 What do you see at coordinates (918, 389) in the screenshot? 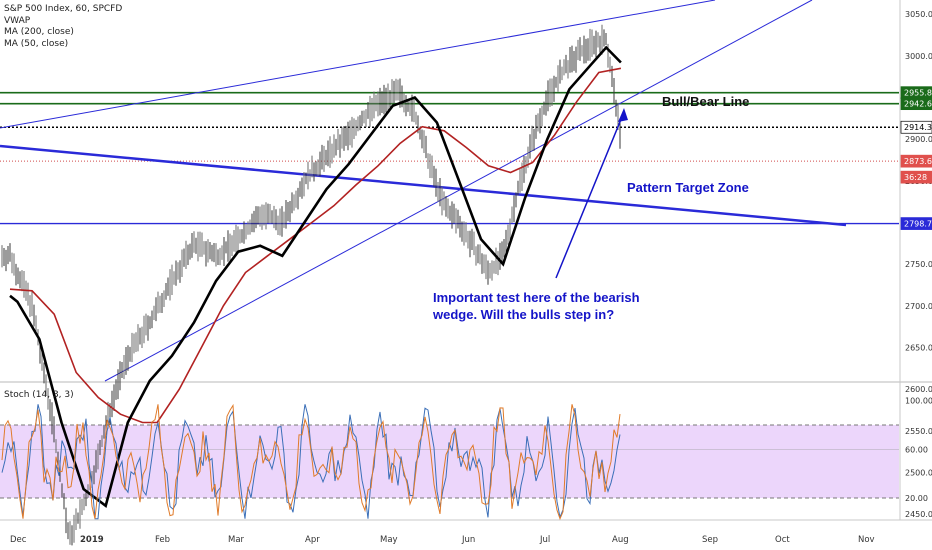
I see `price-tick-label: 2600.0` at bounding box center [918, 389].